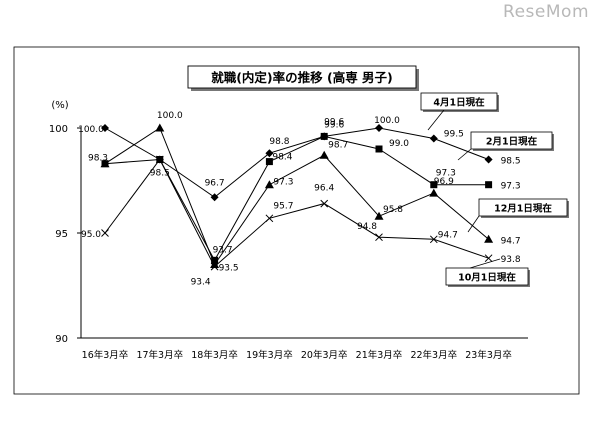 This screenshot has height=425, width=599. What do you see at coordinates (98, 159) in the screenshot?
I see `data-label: 98.3` at bounding box center [98, 159].